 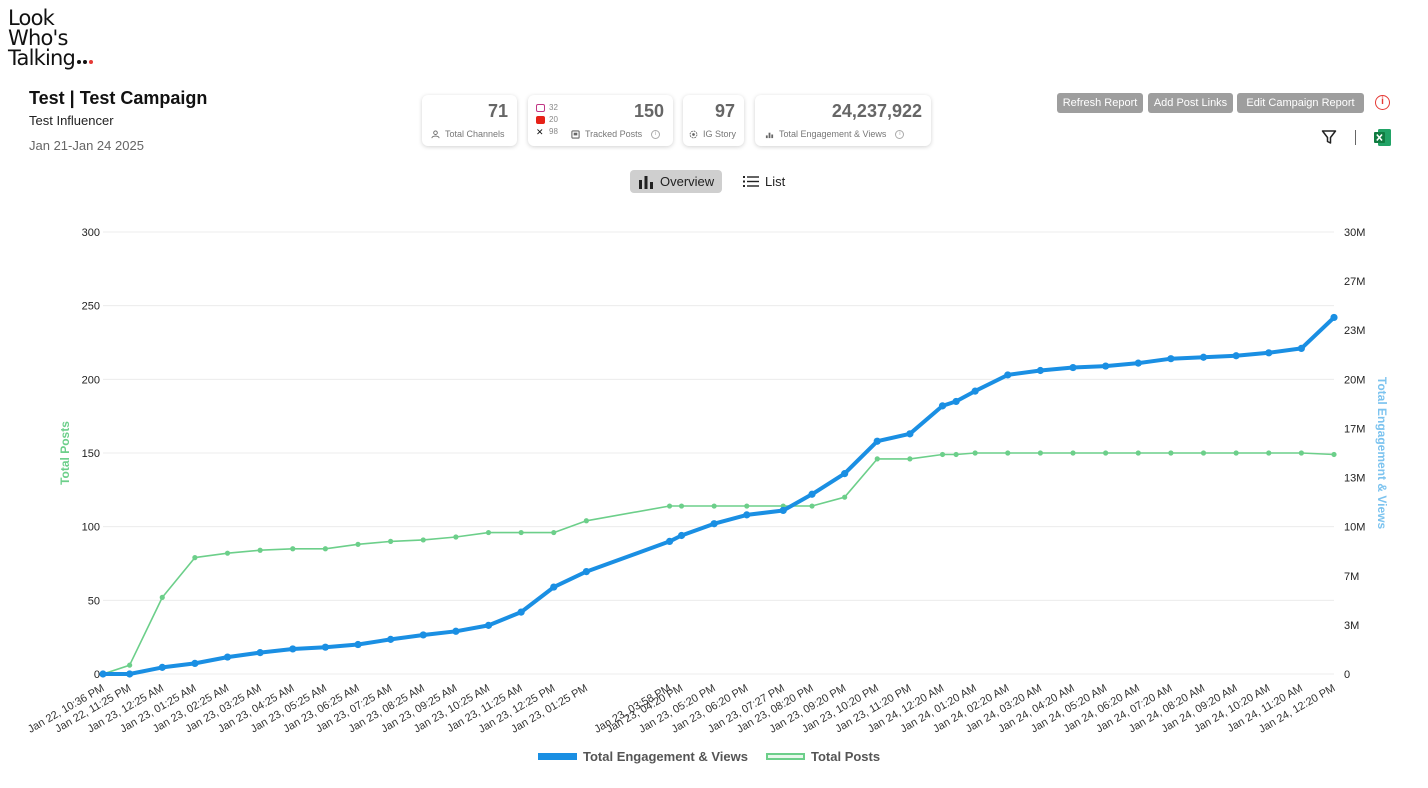 I want to click on instagram-count: 32, so click(x=553, y=107).